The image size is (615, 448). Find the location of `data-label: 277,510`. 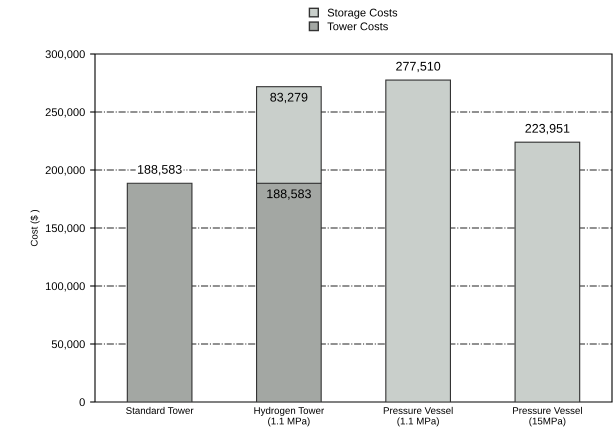

data-label: 277,510 is located at coordinates (418, 67).